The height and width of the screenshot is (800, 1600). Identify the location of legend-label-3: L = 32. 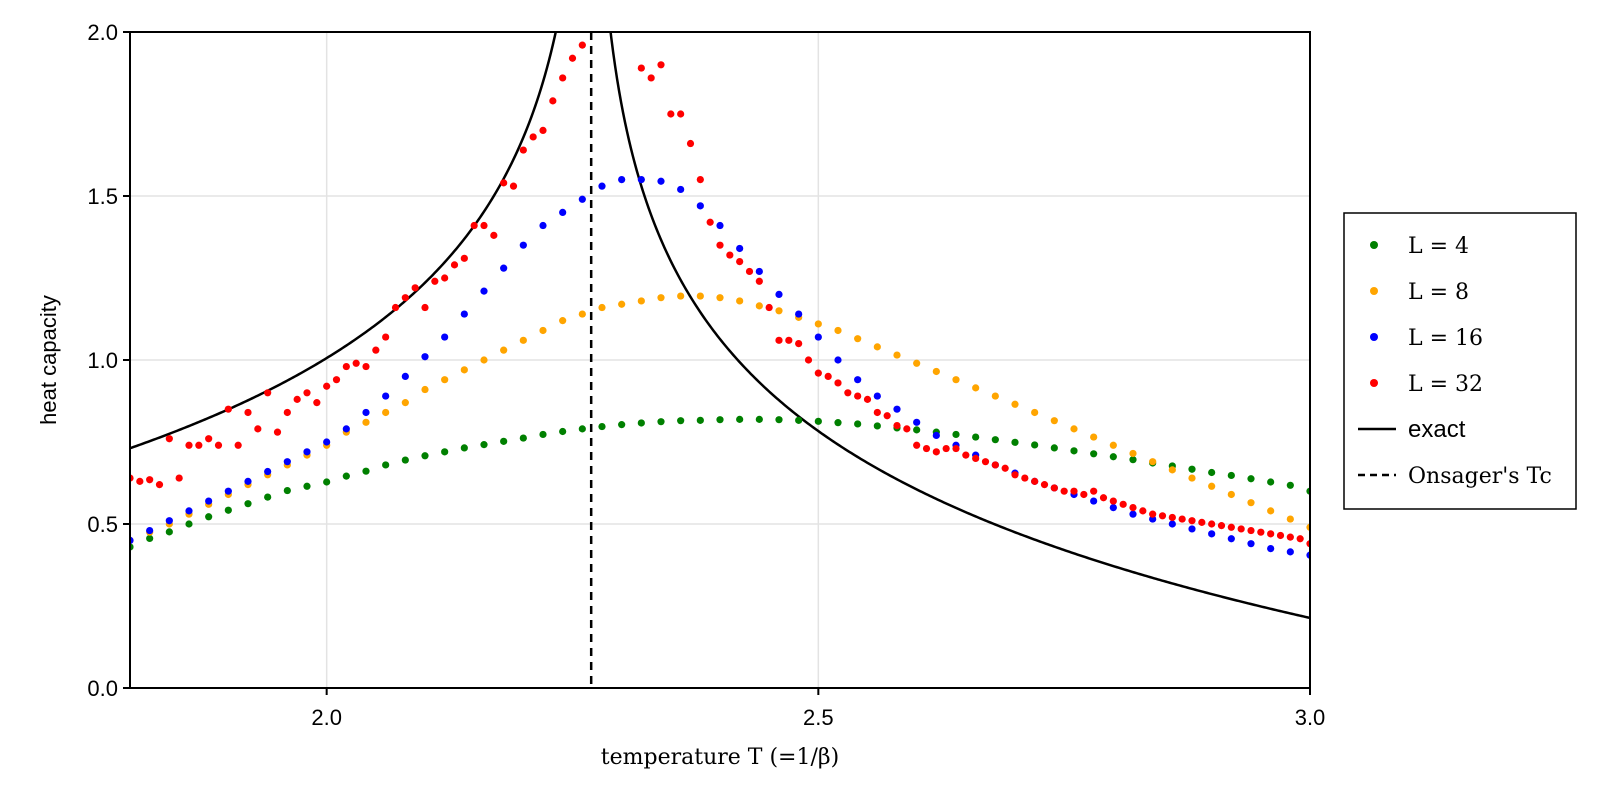
(1445, 384).